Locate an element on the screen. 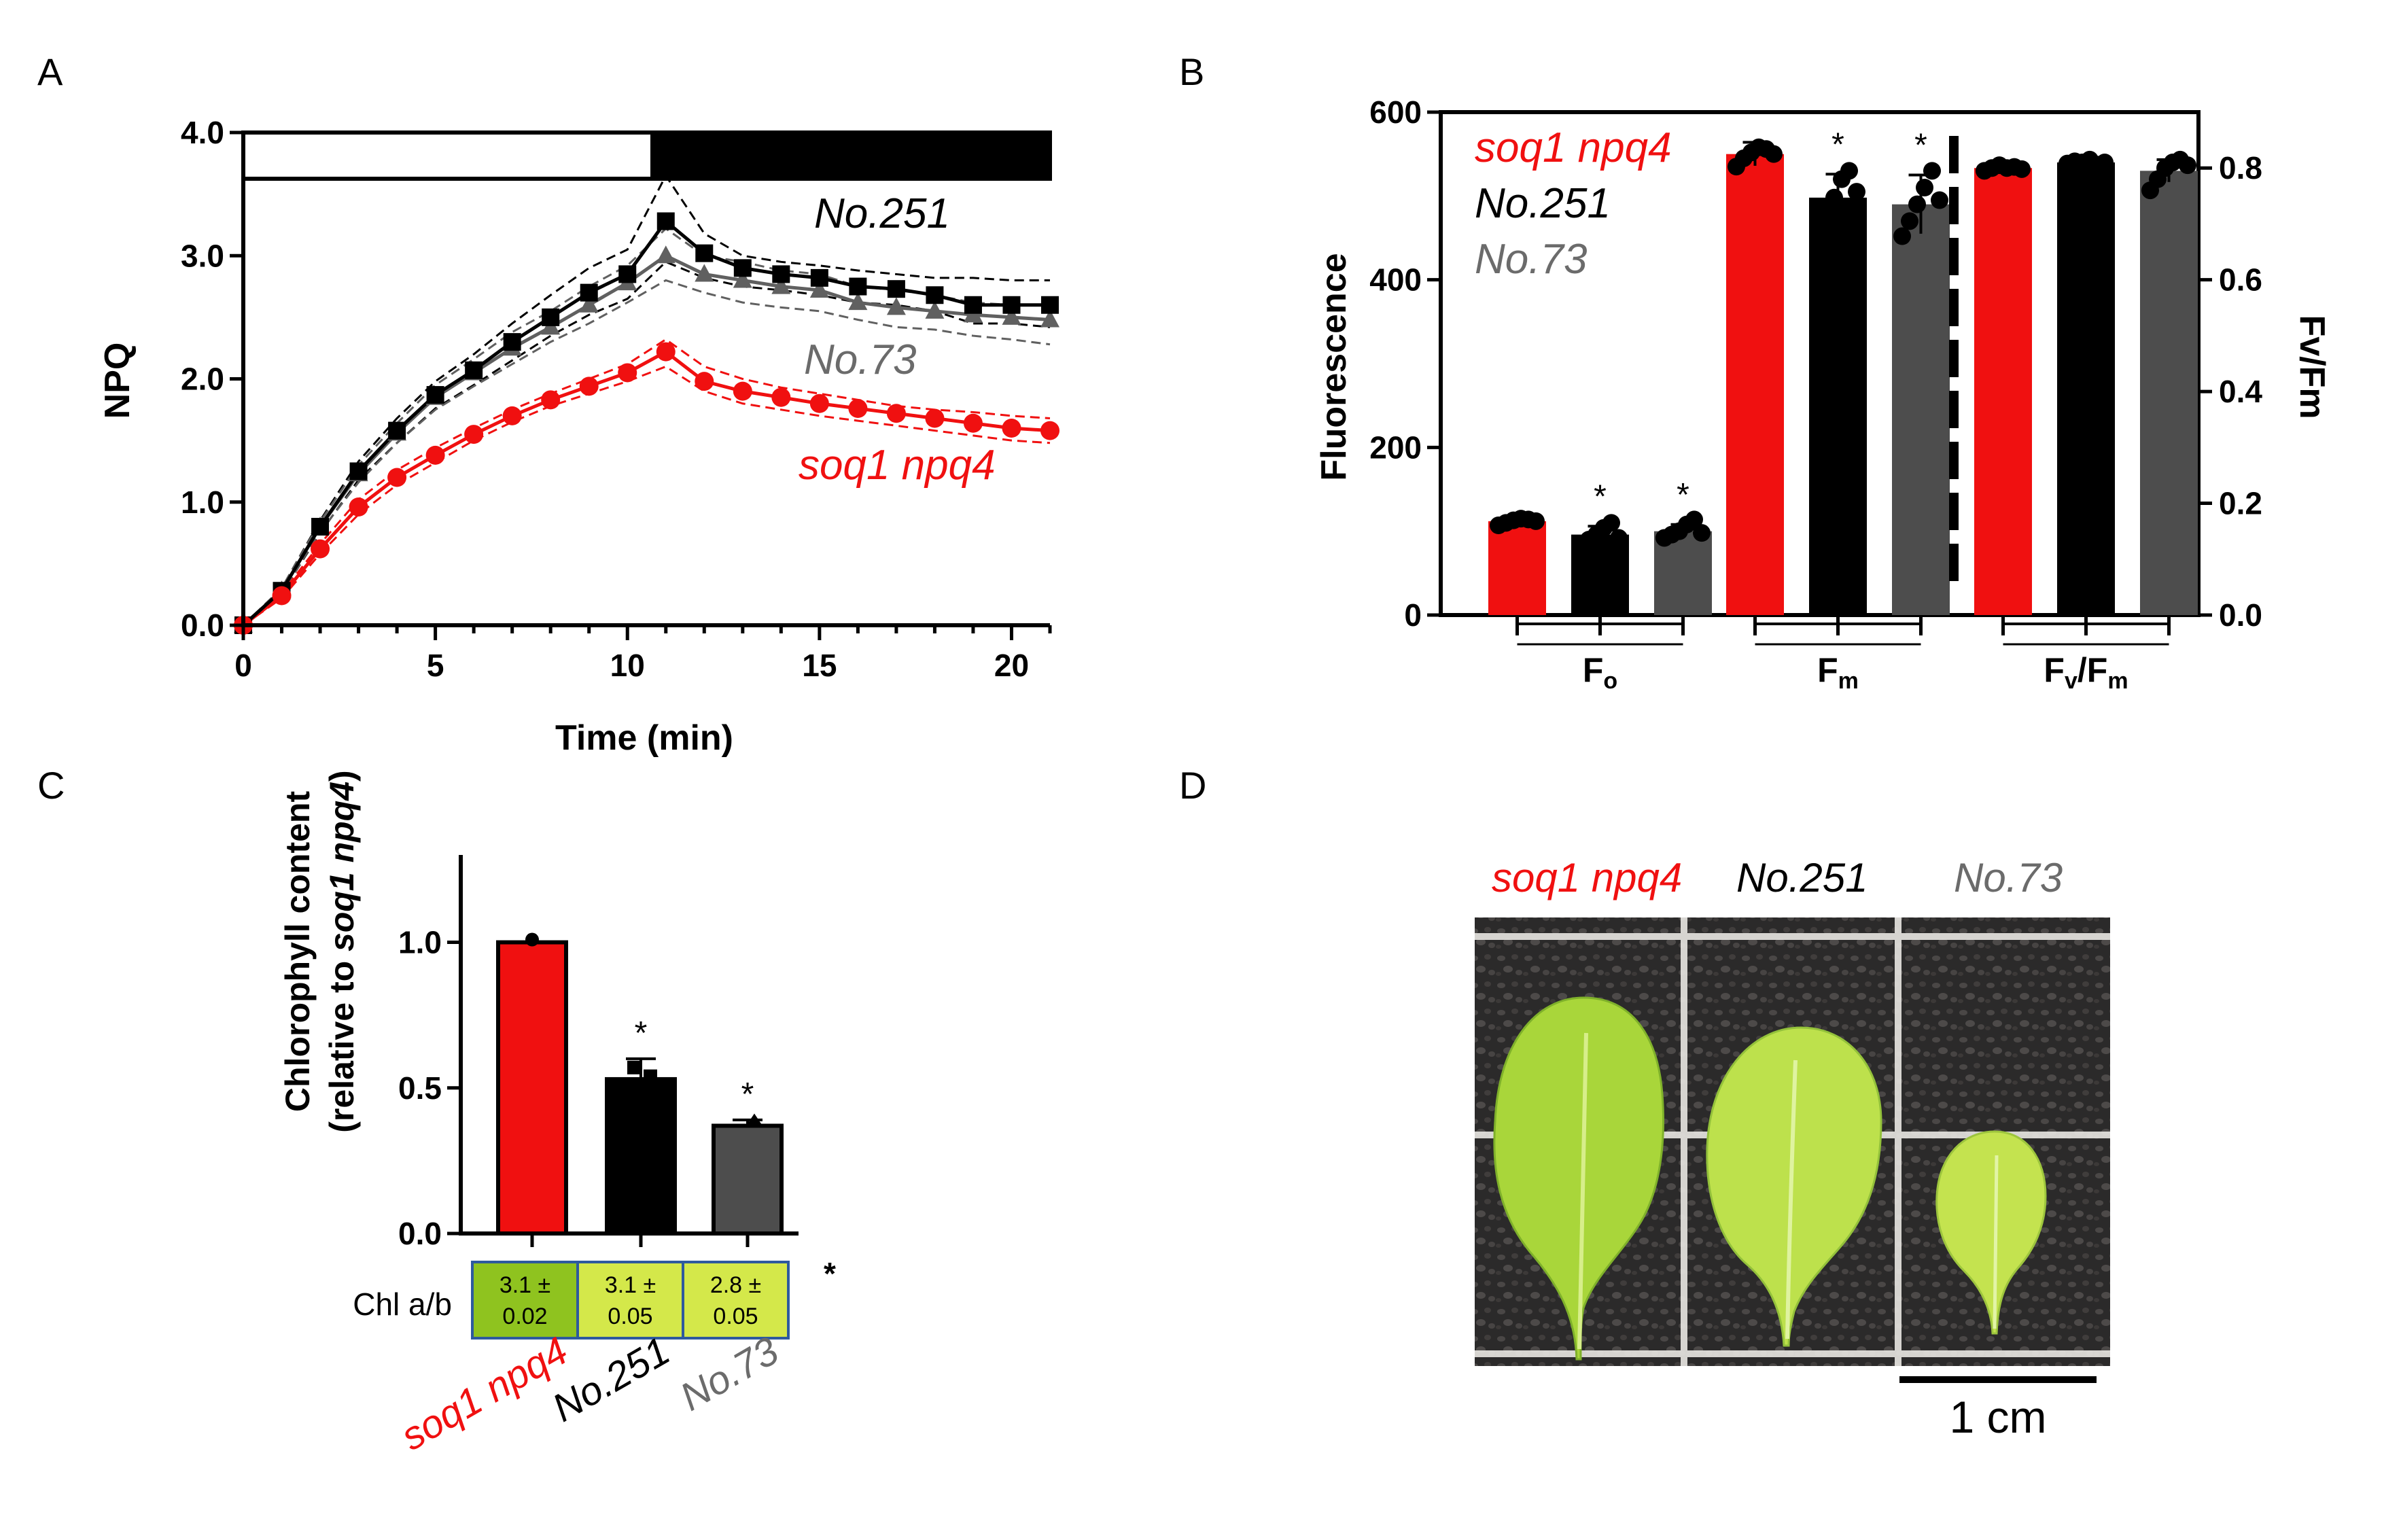  chl-ab-label: Chl a/b is located at coordinates (403, 1305).